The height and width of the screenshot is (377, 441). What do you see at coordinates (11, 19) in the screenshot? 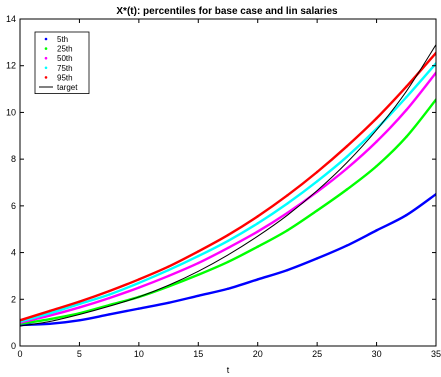
I see `y-tick-label: 14` at bounding box center [11, 19].